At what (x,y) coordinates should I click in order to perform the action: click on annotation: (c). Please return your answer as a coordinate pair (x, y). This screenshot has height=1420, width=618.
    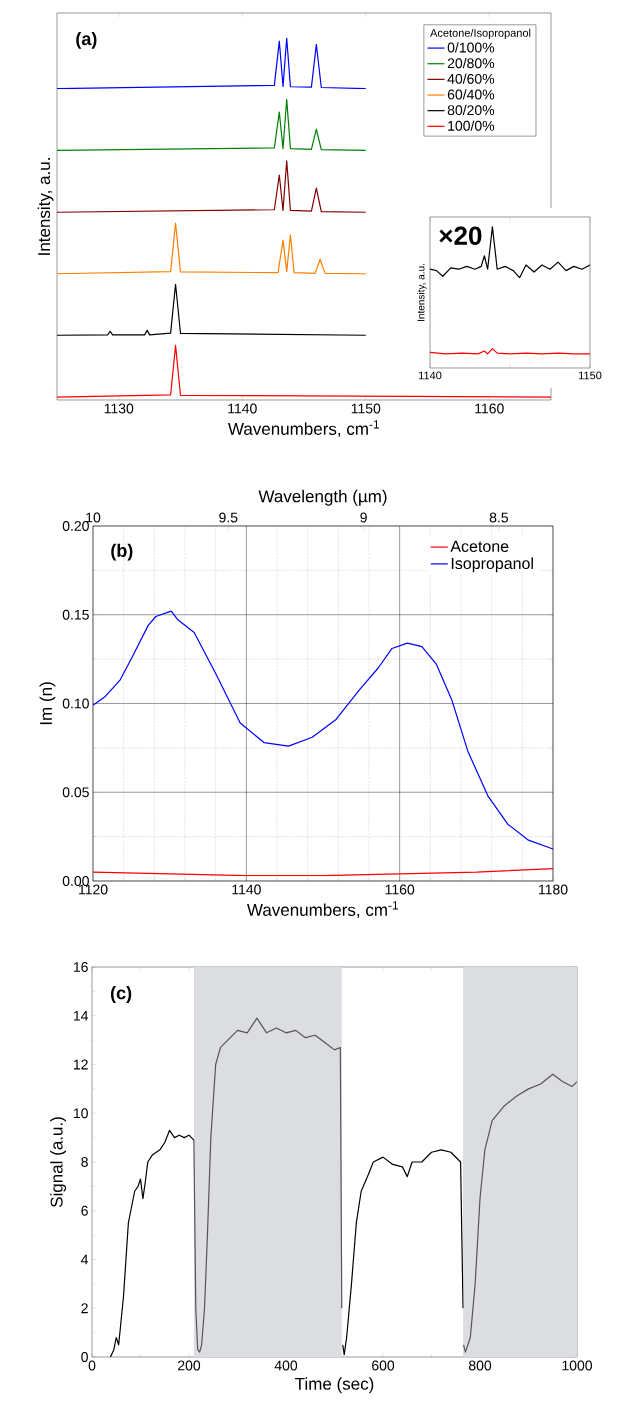
    Looking at the image, I should click on (121, 994).